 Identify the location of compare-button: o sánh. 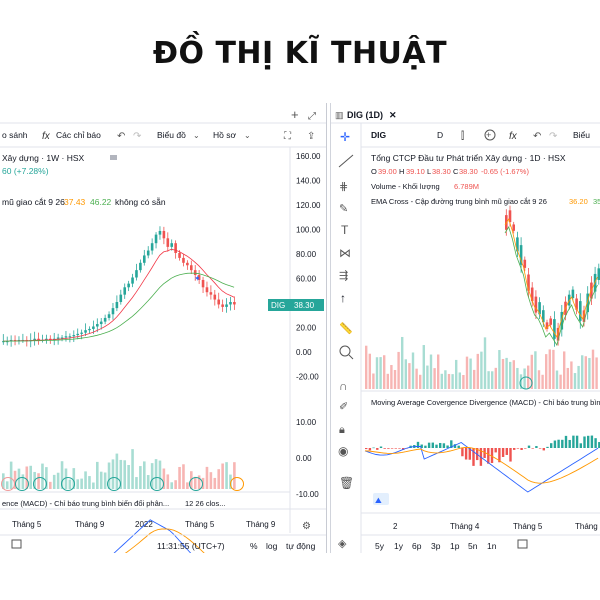
(15, 135).